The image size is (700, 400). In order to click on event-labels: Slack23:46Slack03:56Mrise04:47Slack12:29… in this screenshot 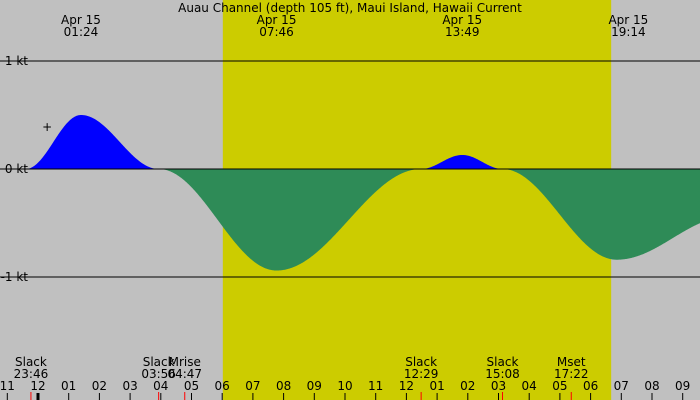, I will do `click(301, 377)`.